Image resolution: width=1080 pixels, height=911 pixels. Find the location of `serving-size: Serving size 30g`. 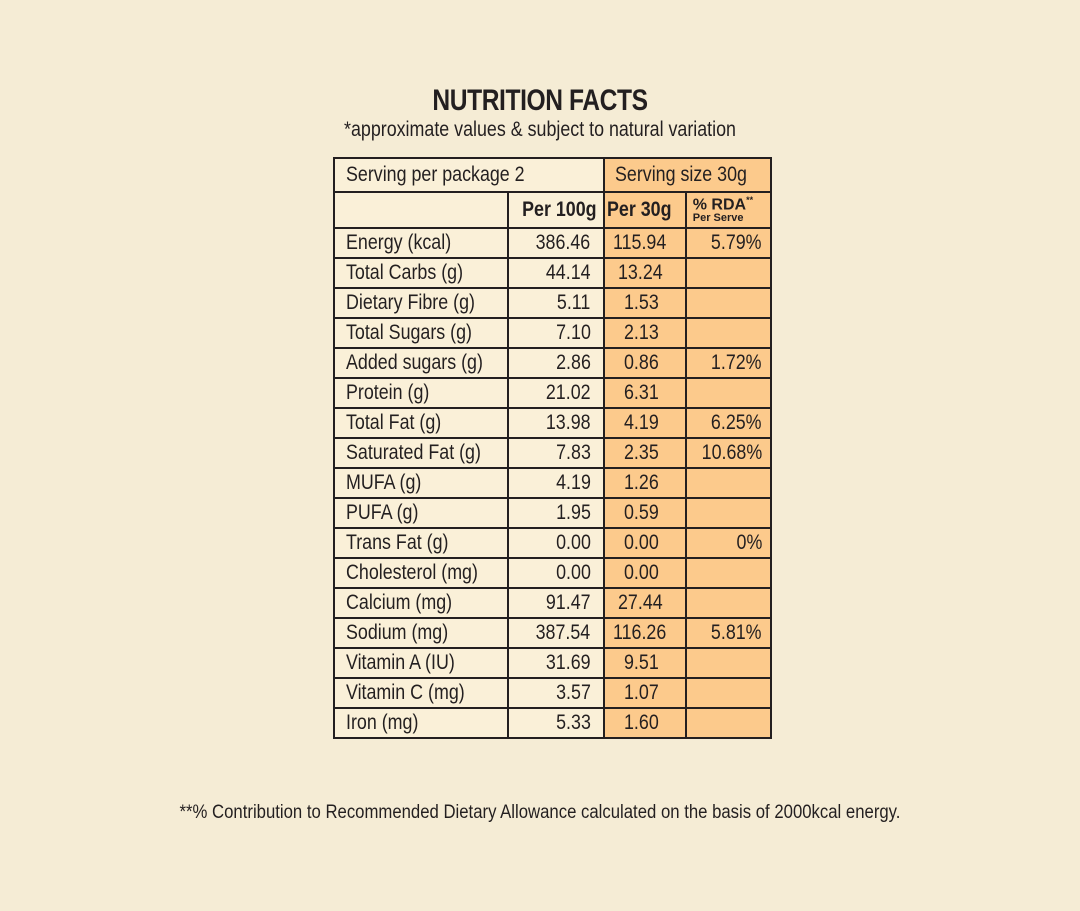

serving-size: Serving size 30g is located at coordinates (687, 175).